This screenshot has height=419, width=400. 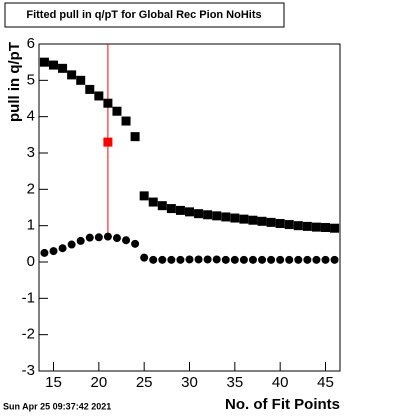 I want to click on x-tick-label: 15, so click(x=53, y=382).